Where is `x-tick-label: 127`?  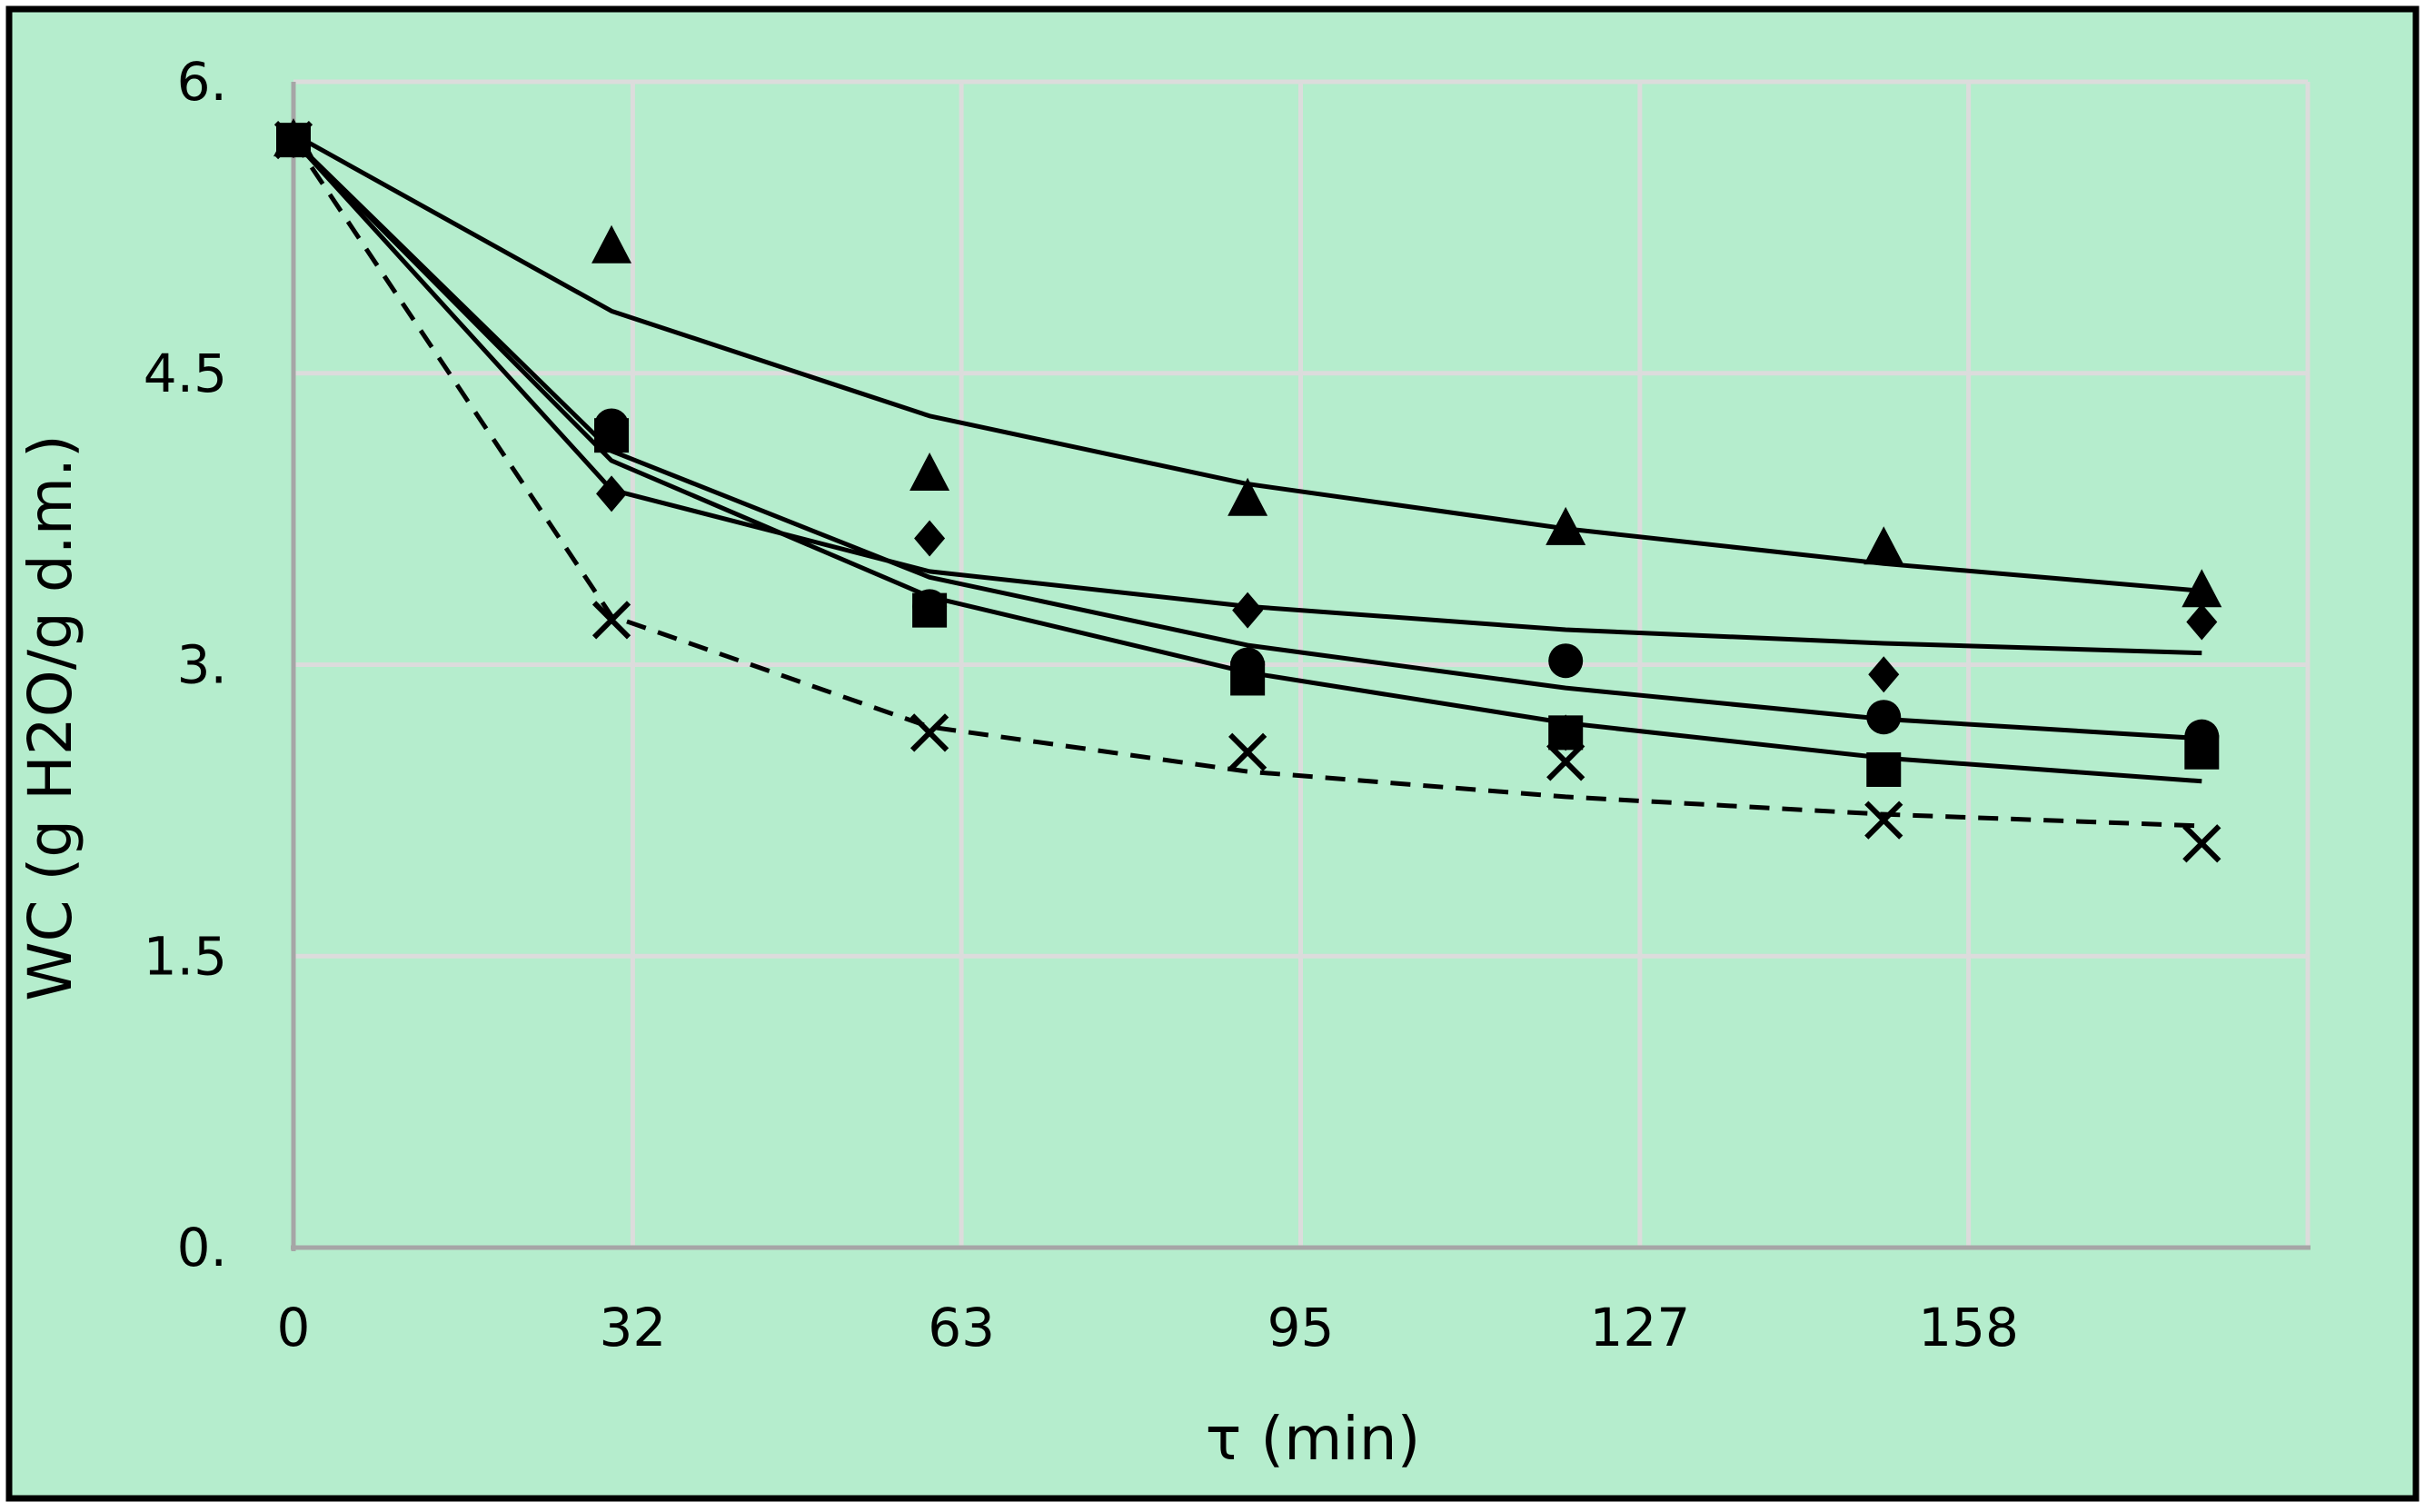
x-tick-label: 127 is located at coordinates (1640, 1327).